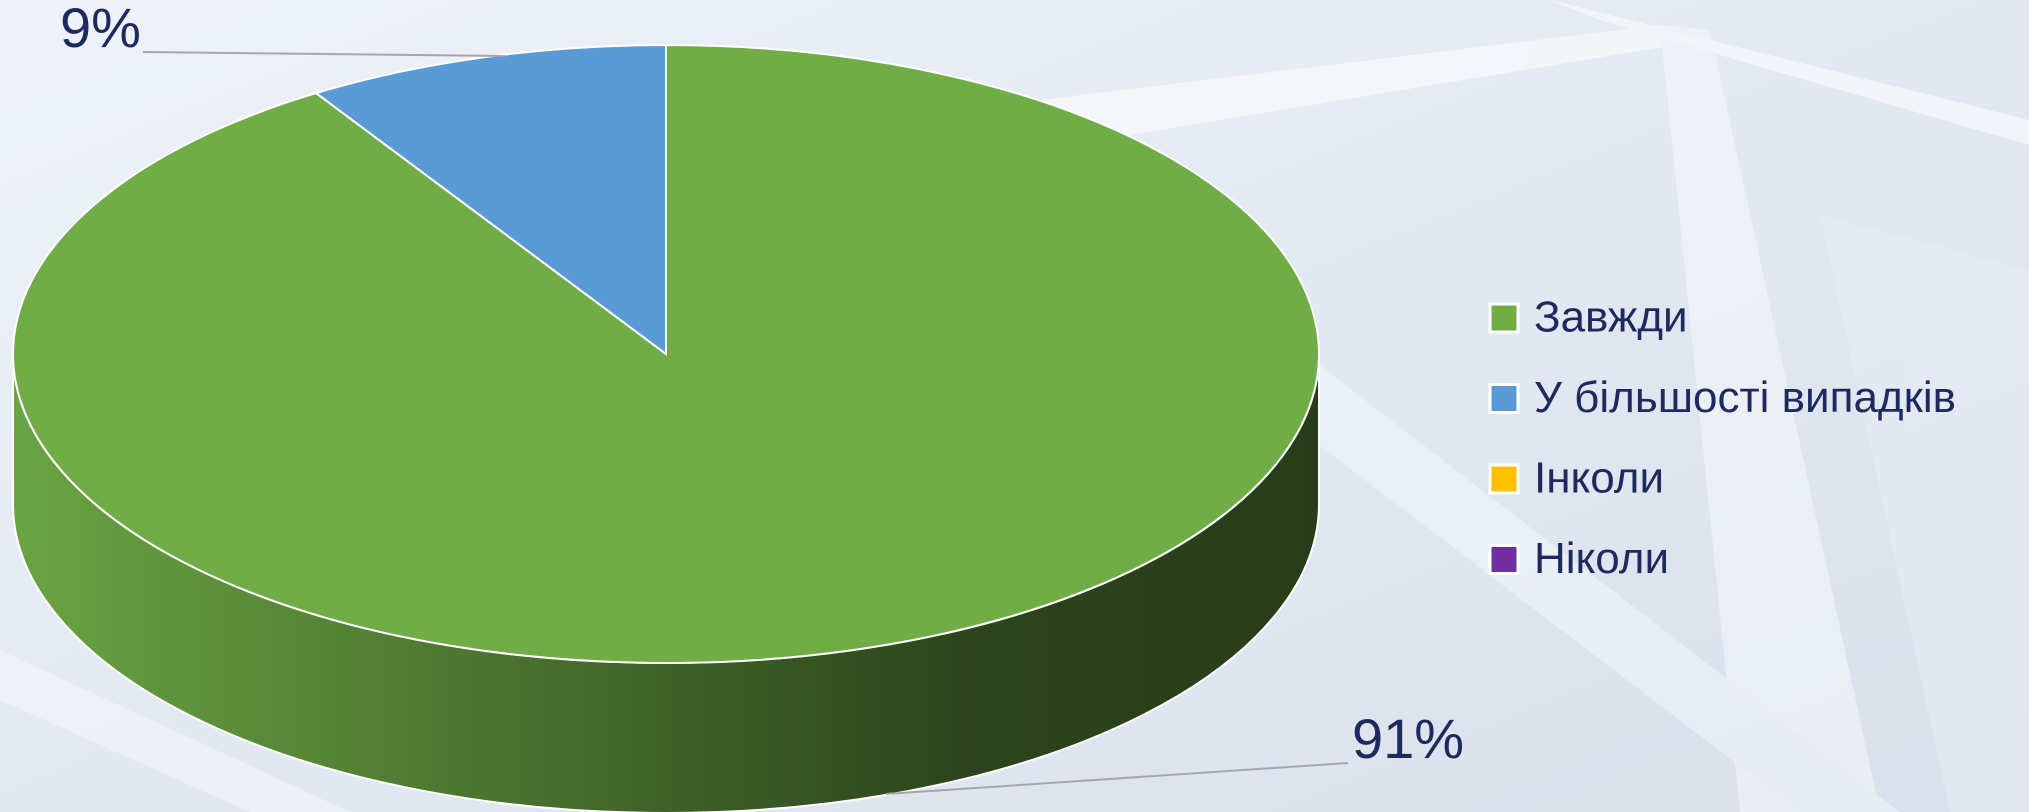  Describe the element at coordinates (1599, 478) in the screenshot. I see `legend-label: Інколи` at that location.